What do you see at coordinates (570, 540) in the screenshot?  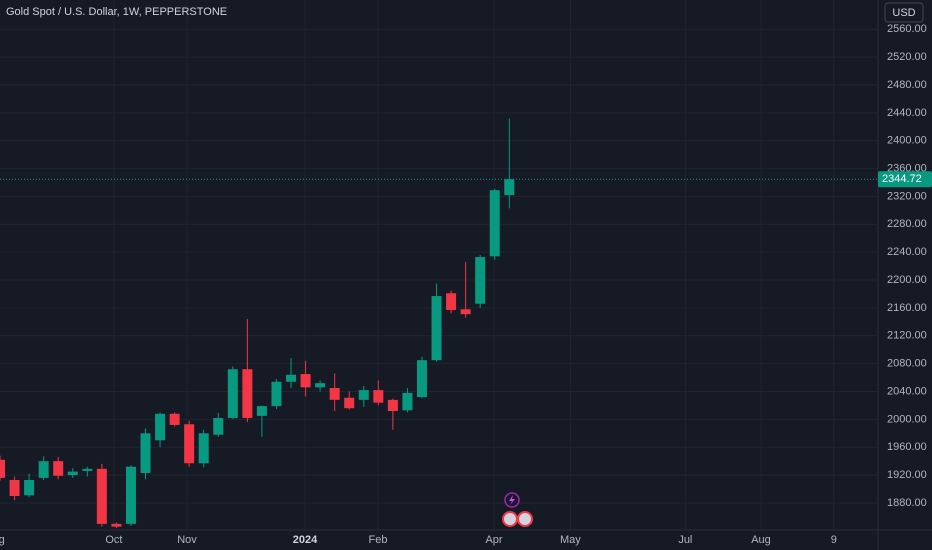 I see `x-tick-label: May` at bounding box center [570, 540].